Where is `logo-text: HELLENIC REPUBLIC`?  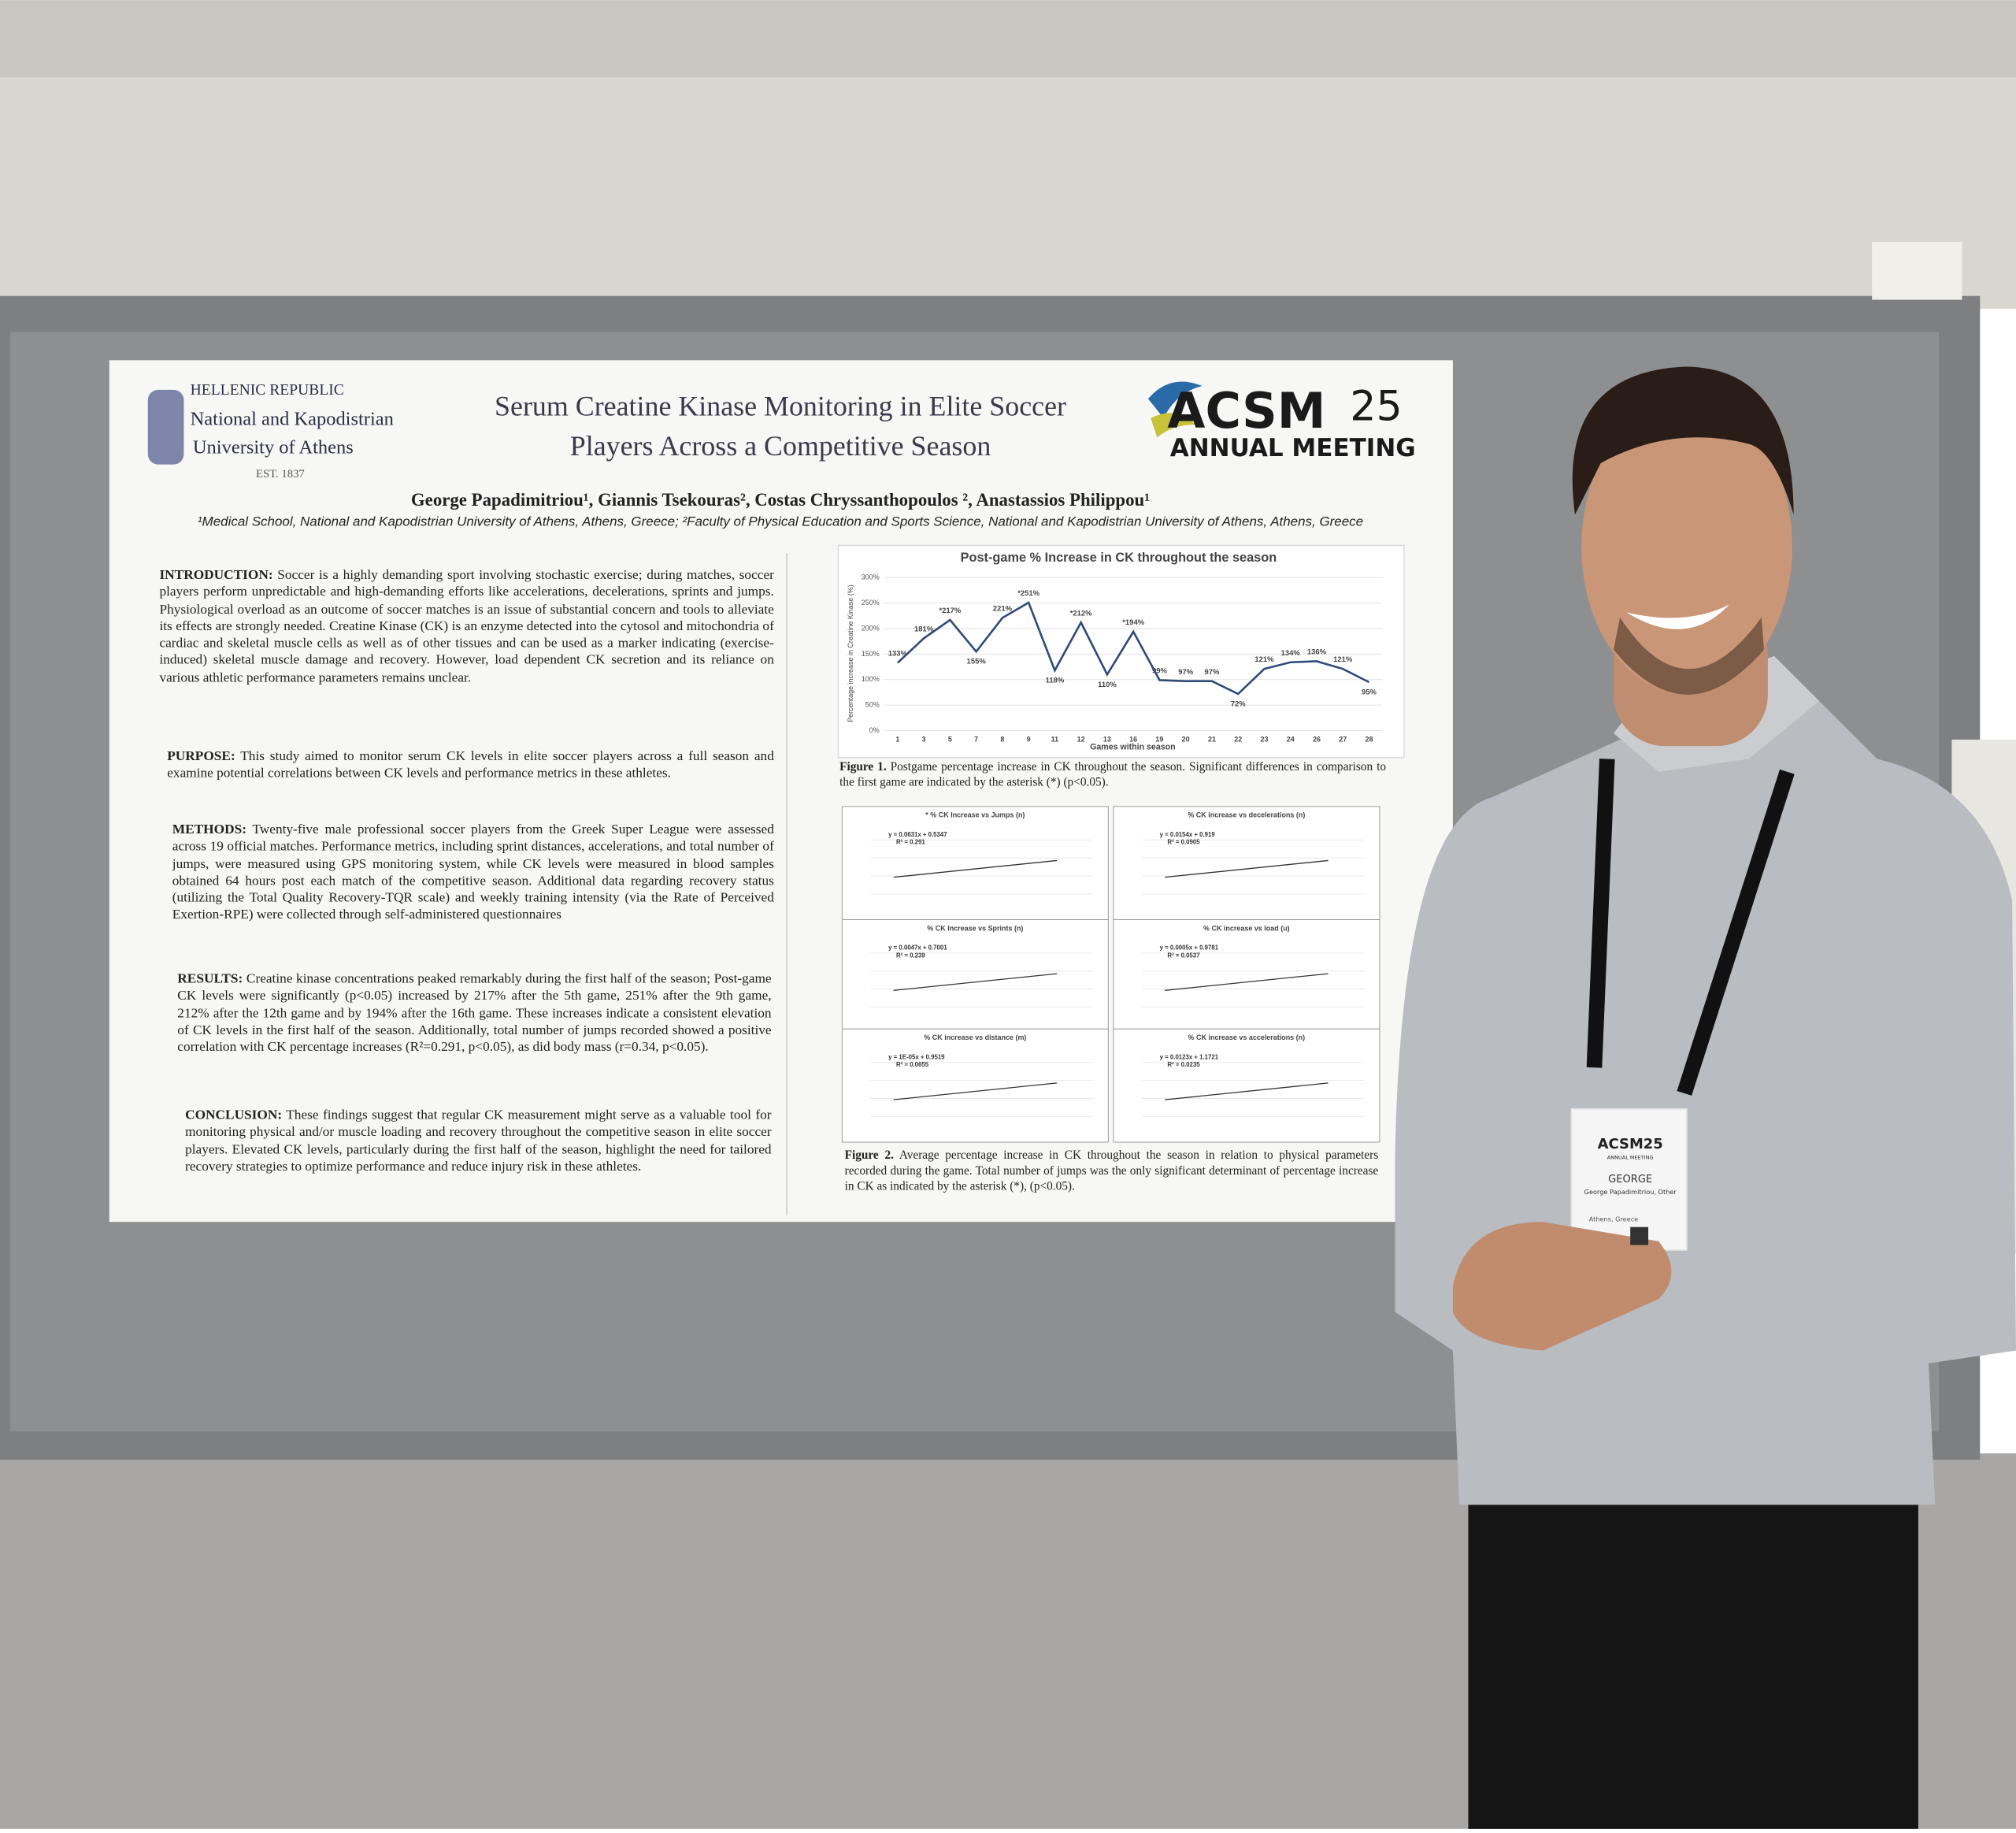
logo-text: HELLENIC REPUBLIC is located at coordinates (267, 390).